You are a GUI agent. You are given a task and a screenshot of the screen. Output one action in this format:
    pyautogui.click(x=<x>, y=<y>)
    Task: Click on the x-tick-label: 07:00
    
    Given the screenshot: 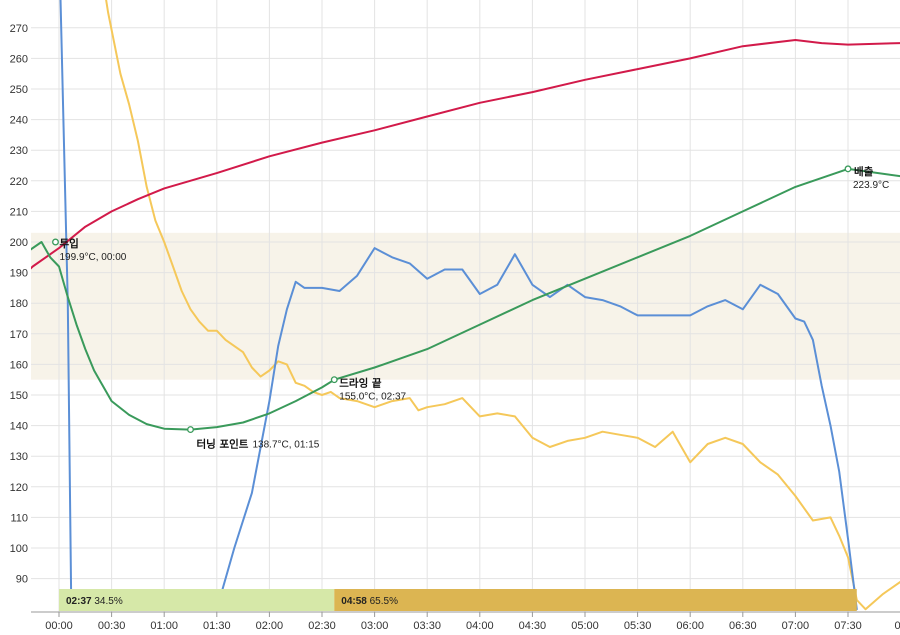 What is the action you would take?
    pyautogui.click(x=796, y=626)
    